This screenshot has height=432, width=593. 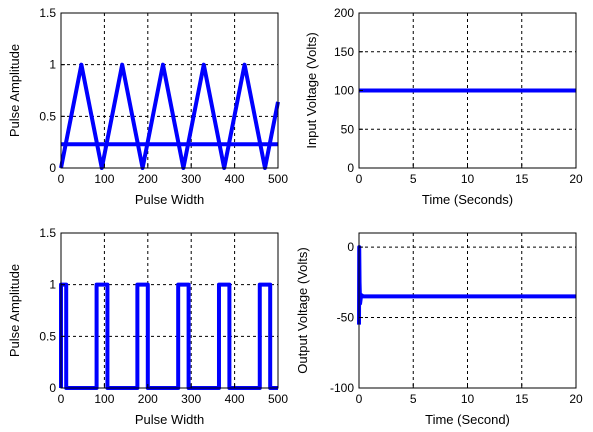 I want to click on x-tick-label-bottom-left-3: 300, so click(x=191, y=399).